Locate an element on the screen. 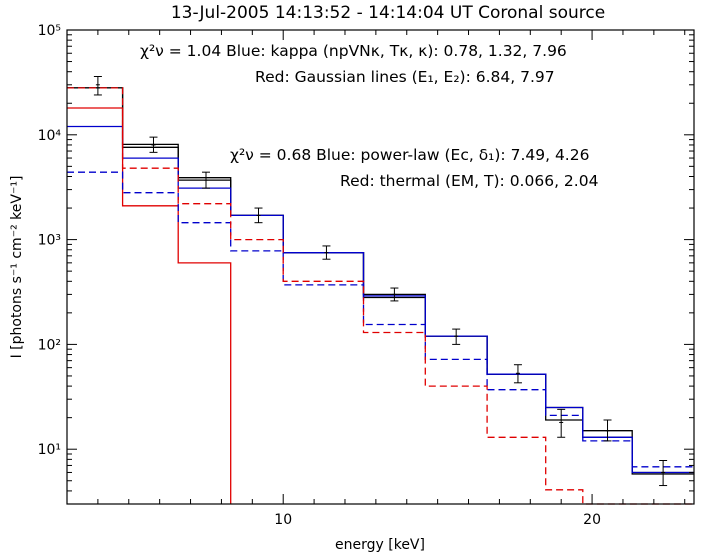  annotation-top-line-2: Red: Gaussian lines (E₁, E₂): 6.84, 7.97 is located at coordinates (405, 77).